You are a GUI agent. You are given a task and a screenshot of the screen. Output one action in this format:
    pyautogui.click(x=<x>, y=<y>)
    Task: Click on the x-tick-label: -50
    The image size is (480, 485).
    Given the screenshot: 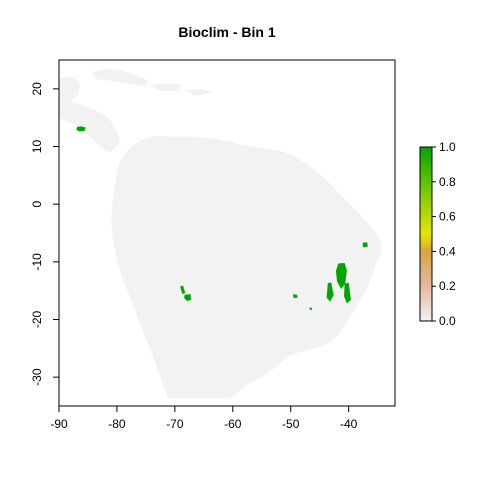 What is the action you would take?
    pyautogui.click(x=291, y=424)
    